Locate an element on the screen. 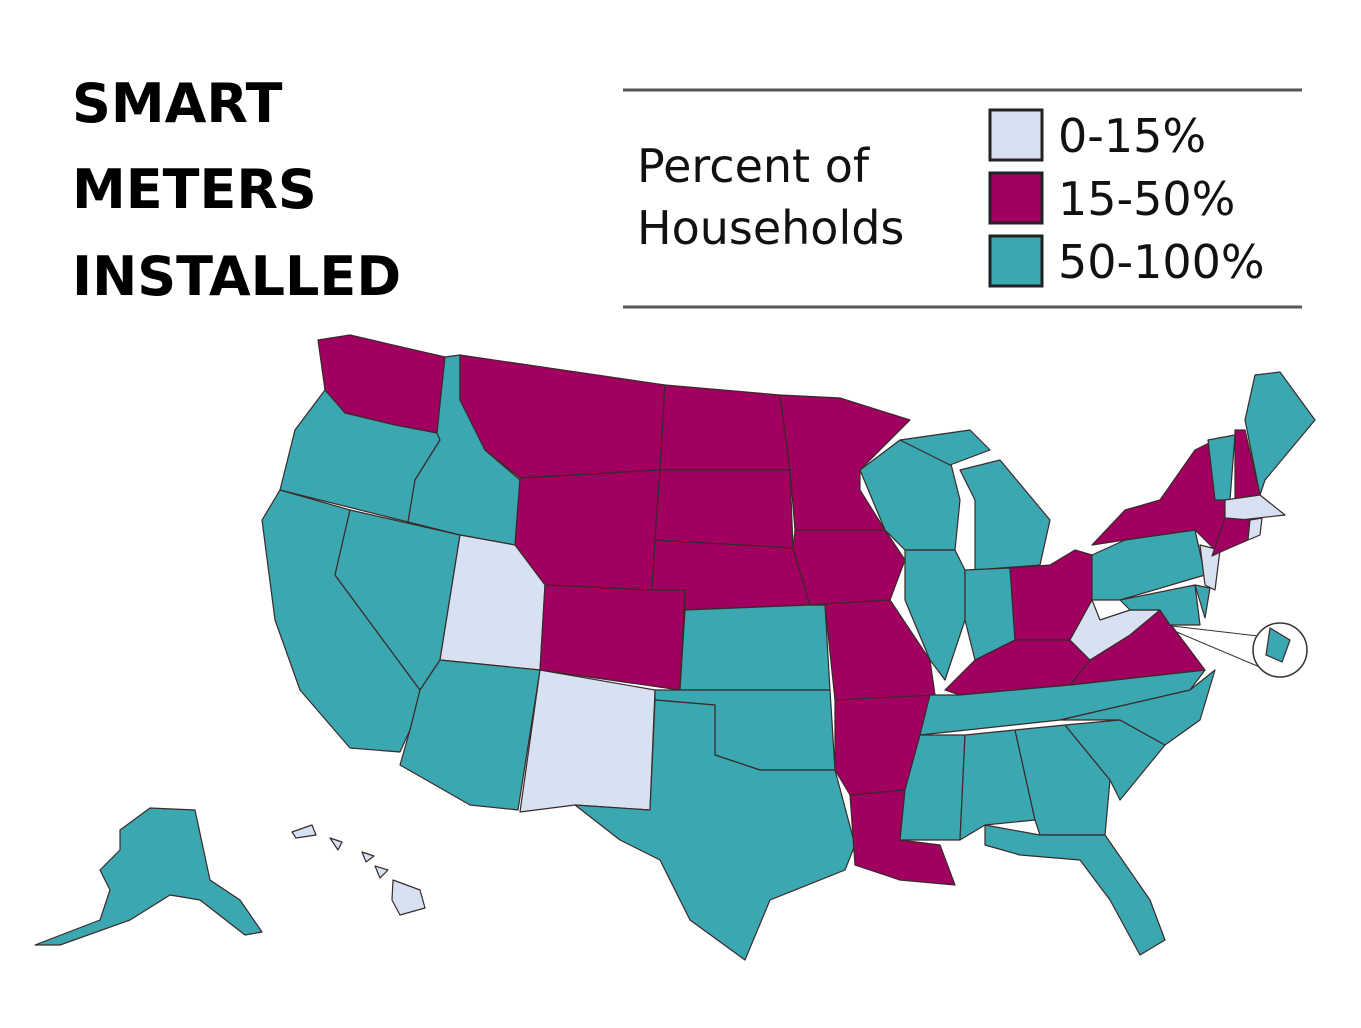  title-line: SMART is located at coordinates (177, 103).